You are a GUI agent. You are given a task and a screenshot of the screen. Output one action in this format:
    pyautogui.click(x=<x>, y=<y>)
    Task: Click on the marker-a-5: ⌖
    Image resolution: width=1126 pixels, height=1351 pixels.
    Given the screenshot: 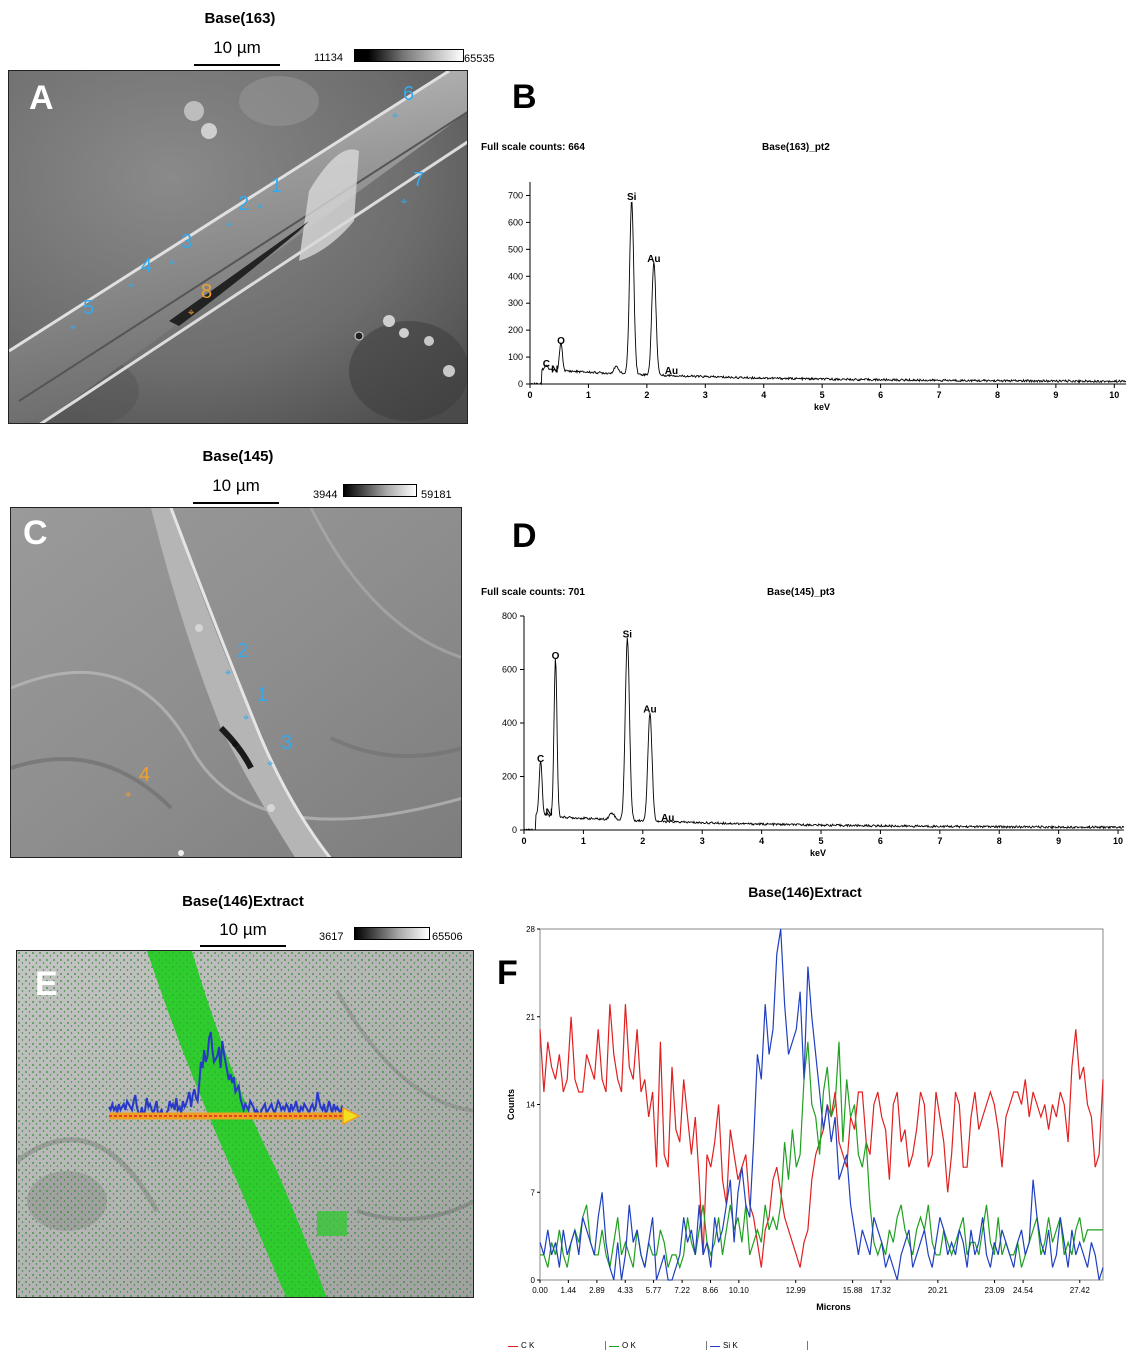 What is the action you would take?
    pyautogui.click(x=73, y=328)
    